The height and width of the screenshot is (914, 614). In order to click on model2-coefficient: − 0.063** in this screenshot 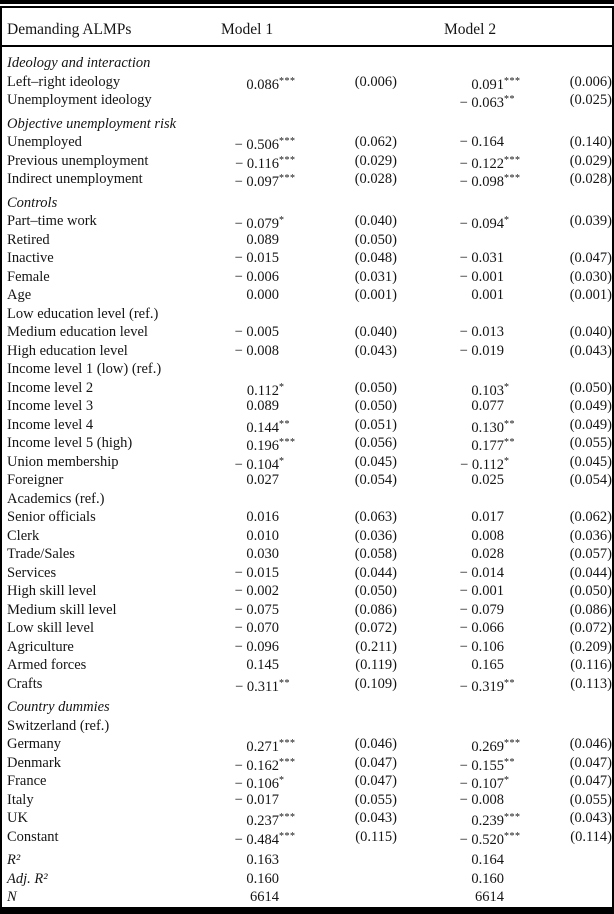, I will do `click(487, 102)`.